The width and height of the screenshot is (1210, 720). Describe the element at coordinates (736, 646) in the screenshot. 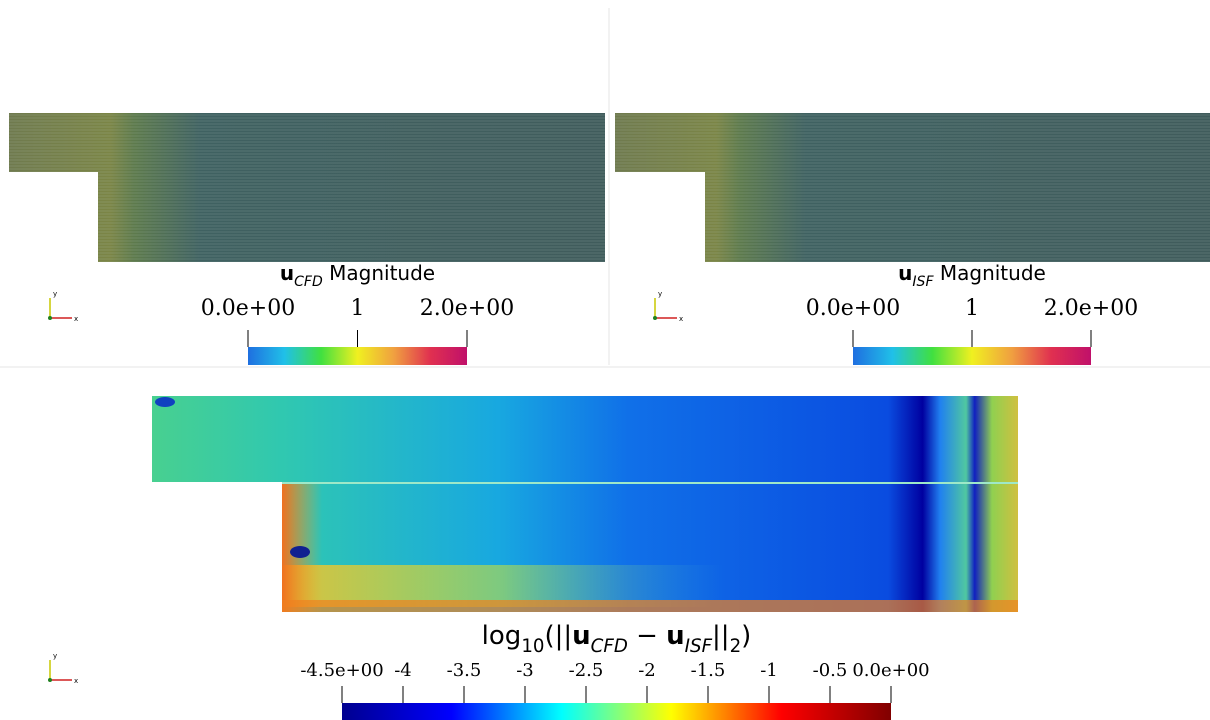

I see `title-part: 2` at that location.